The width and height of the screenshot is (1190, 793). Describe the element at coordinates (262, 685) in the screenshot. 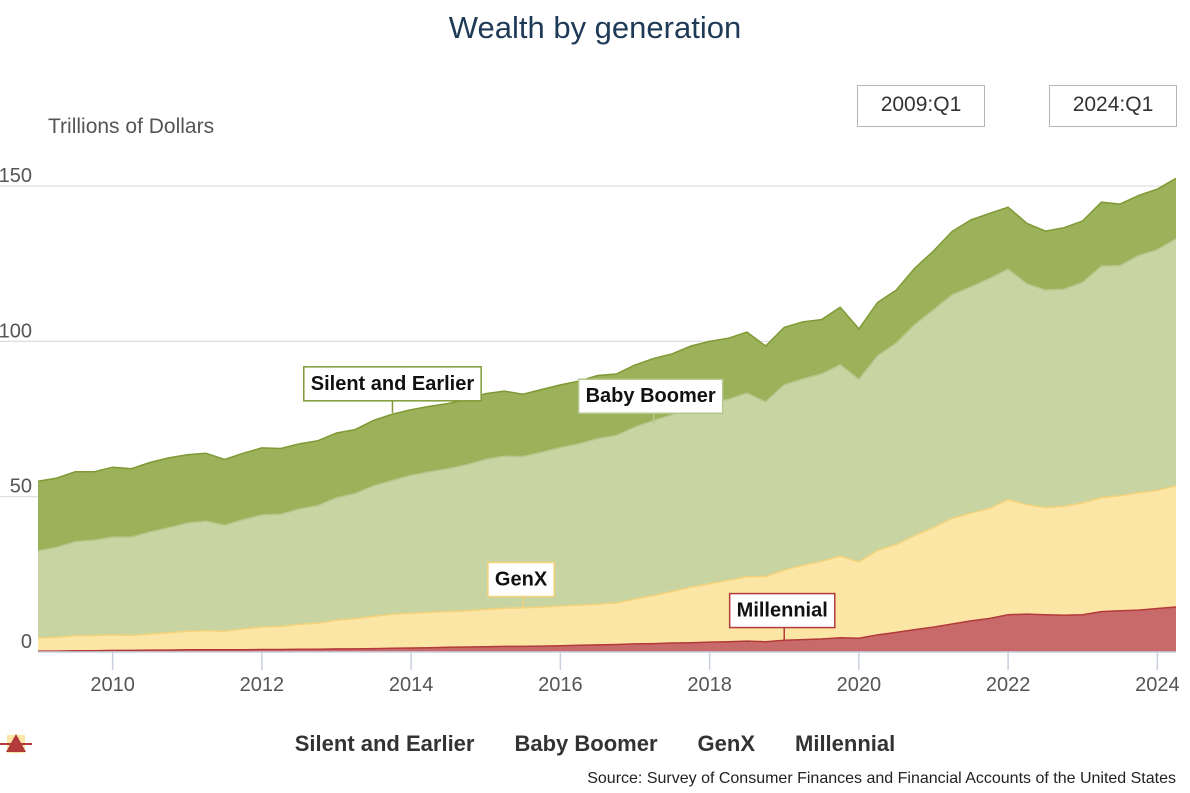

I see `x-tick-label: 2012` at that location.